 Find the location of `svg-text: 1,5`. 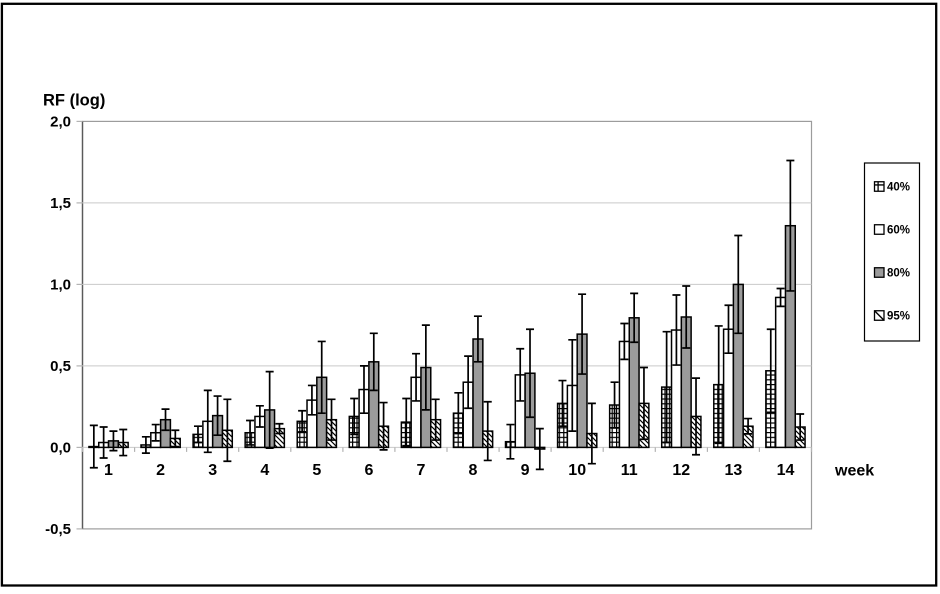

svg-text: 1,5 is located at coordinates (60, 203).